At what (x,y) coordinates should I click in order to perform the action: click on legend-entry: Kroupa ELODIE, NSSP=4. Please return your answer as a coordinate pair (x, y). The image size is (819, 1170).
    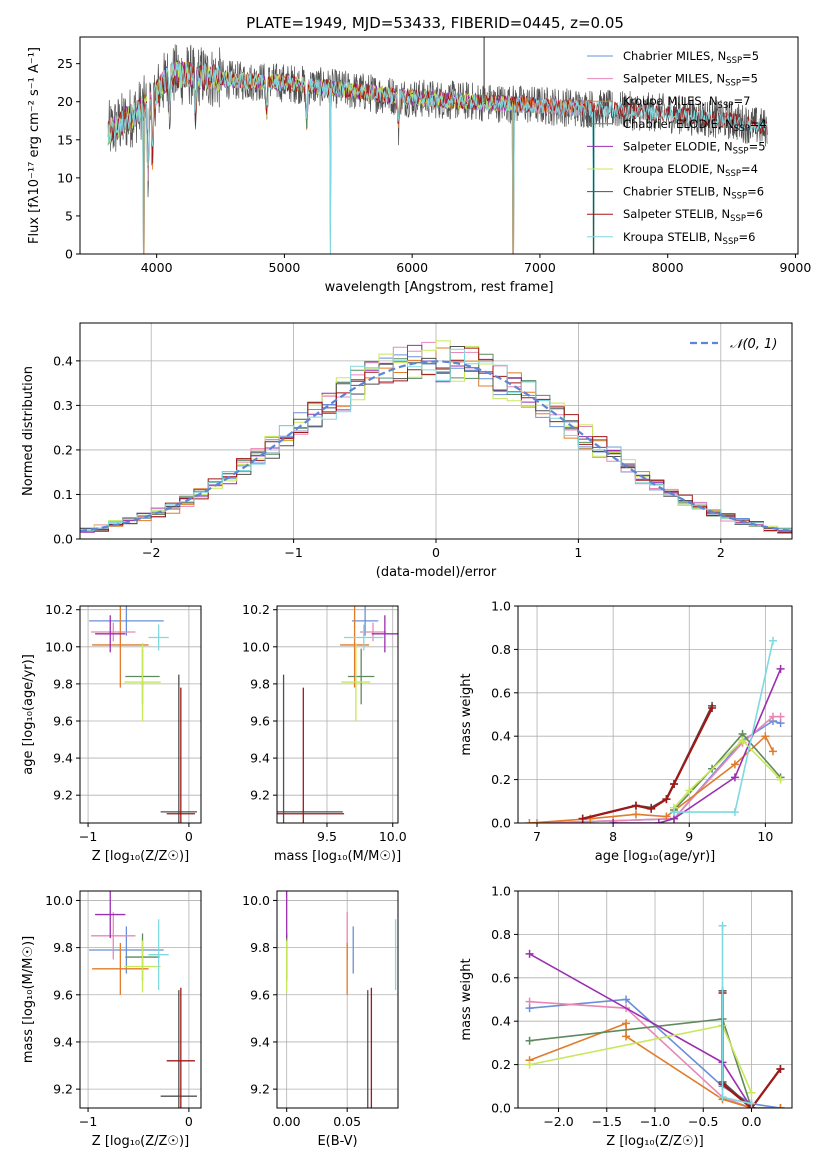
    Looking at the image, I should click on (690, 170).